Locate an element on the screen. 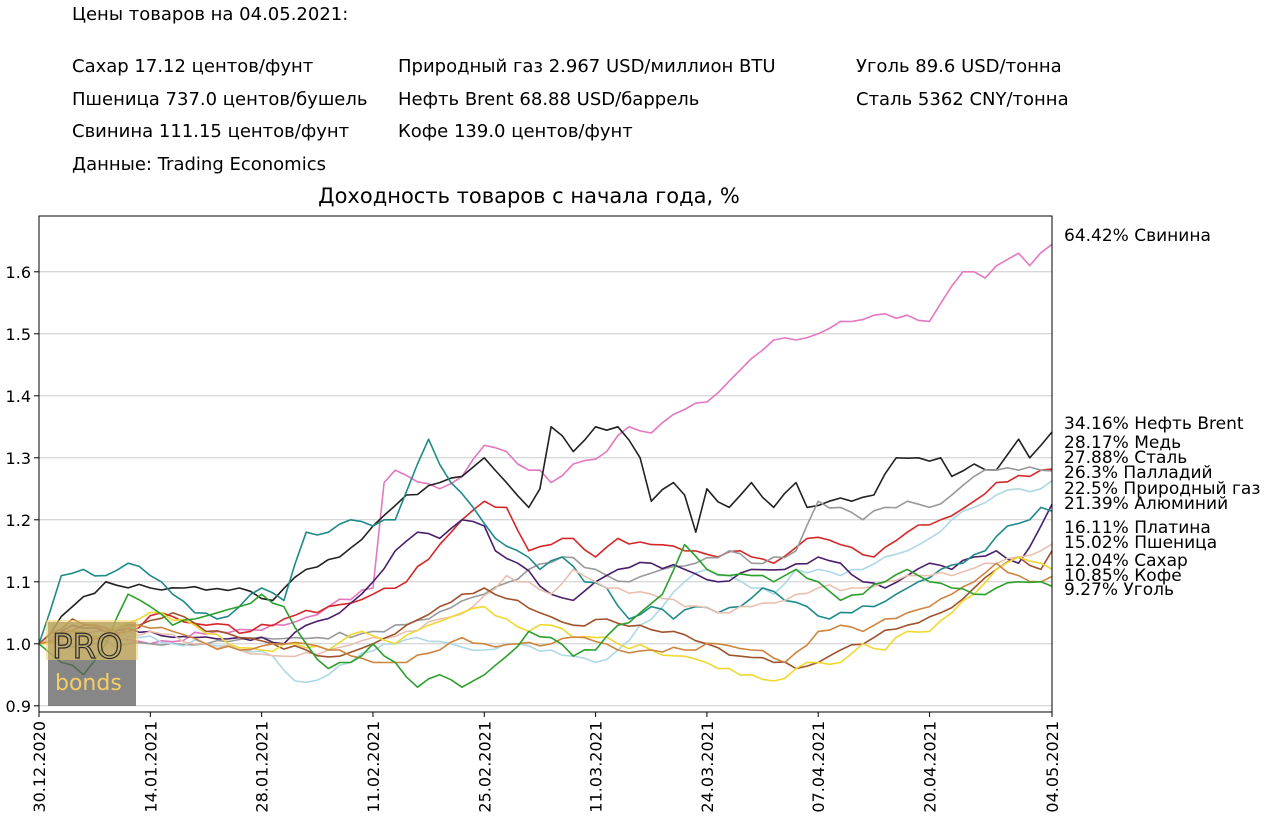  end-label: 16.11% Платина is located at coordinates (1137, 528).